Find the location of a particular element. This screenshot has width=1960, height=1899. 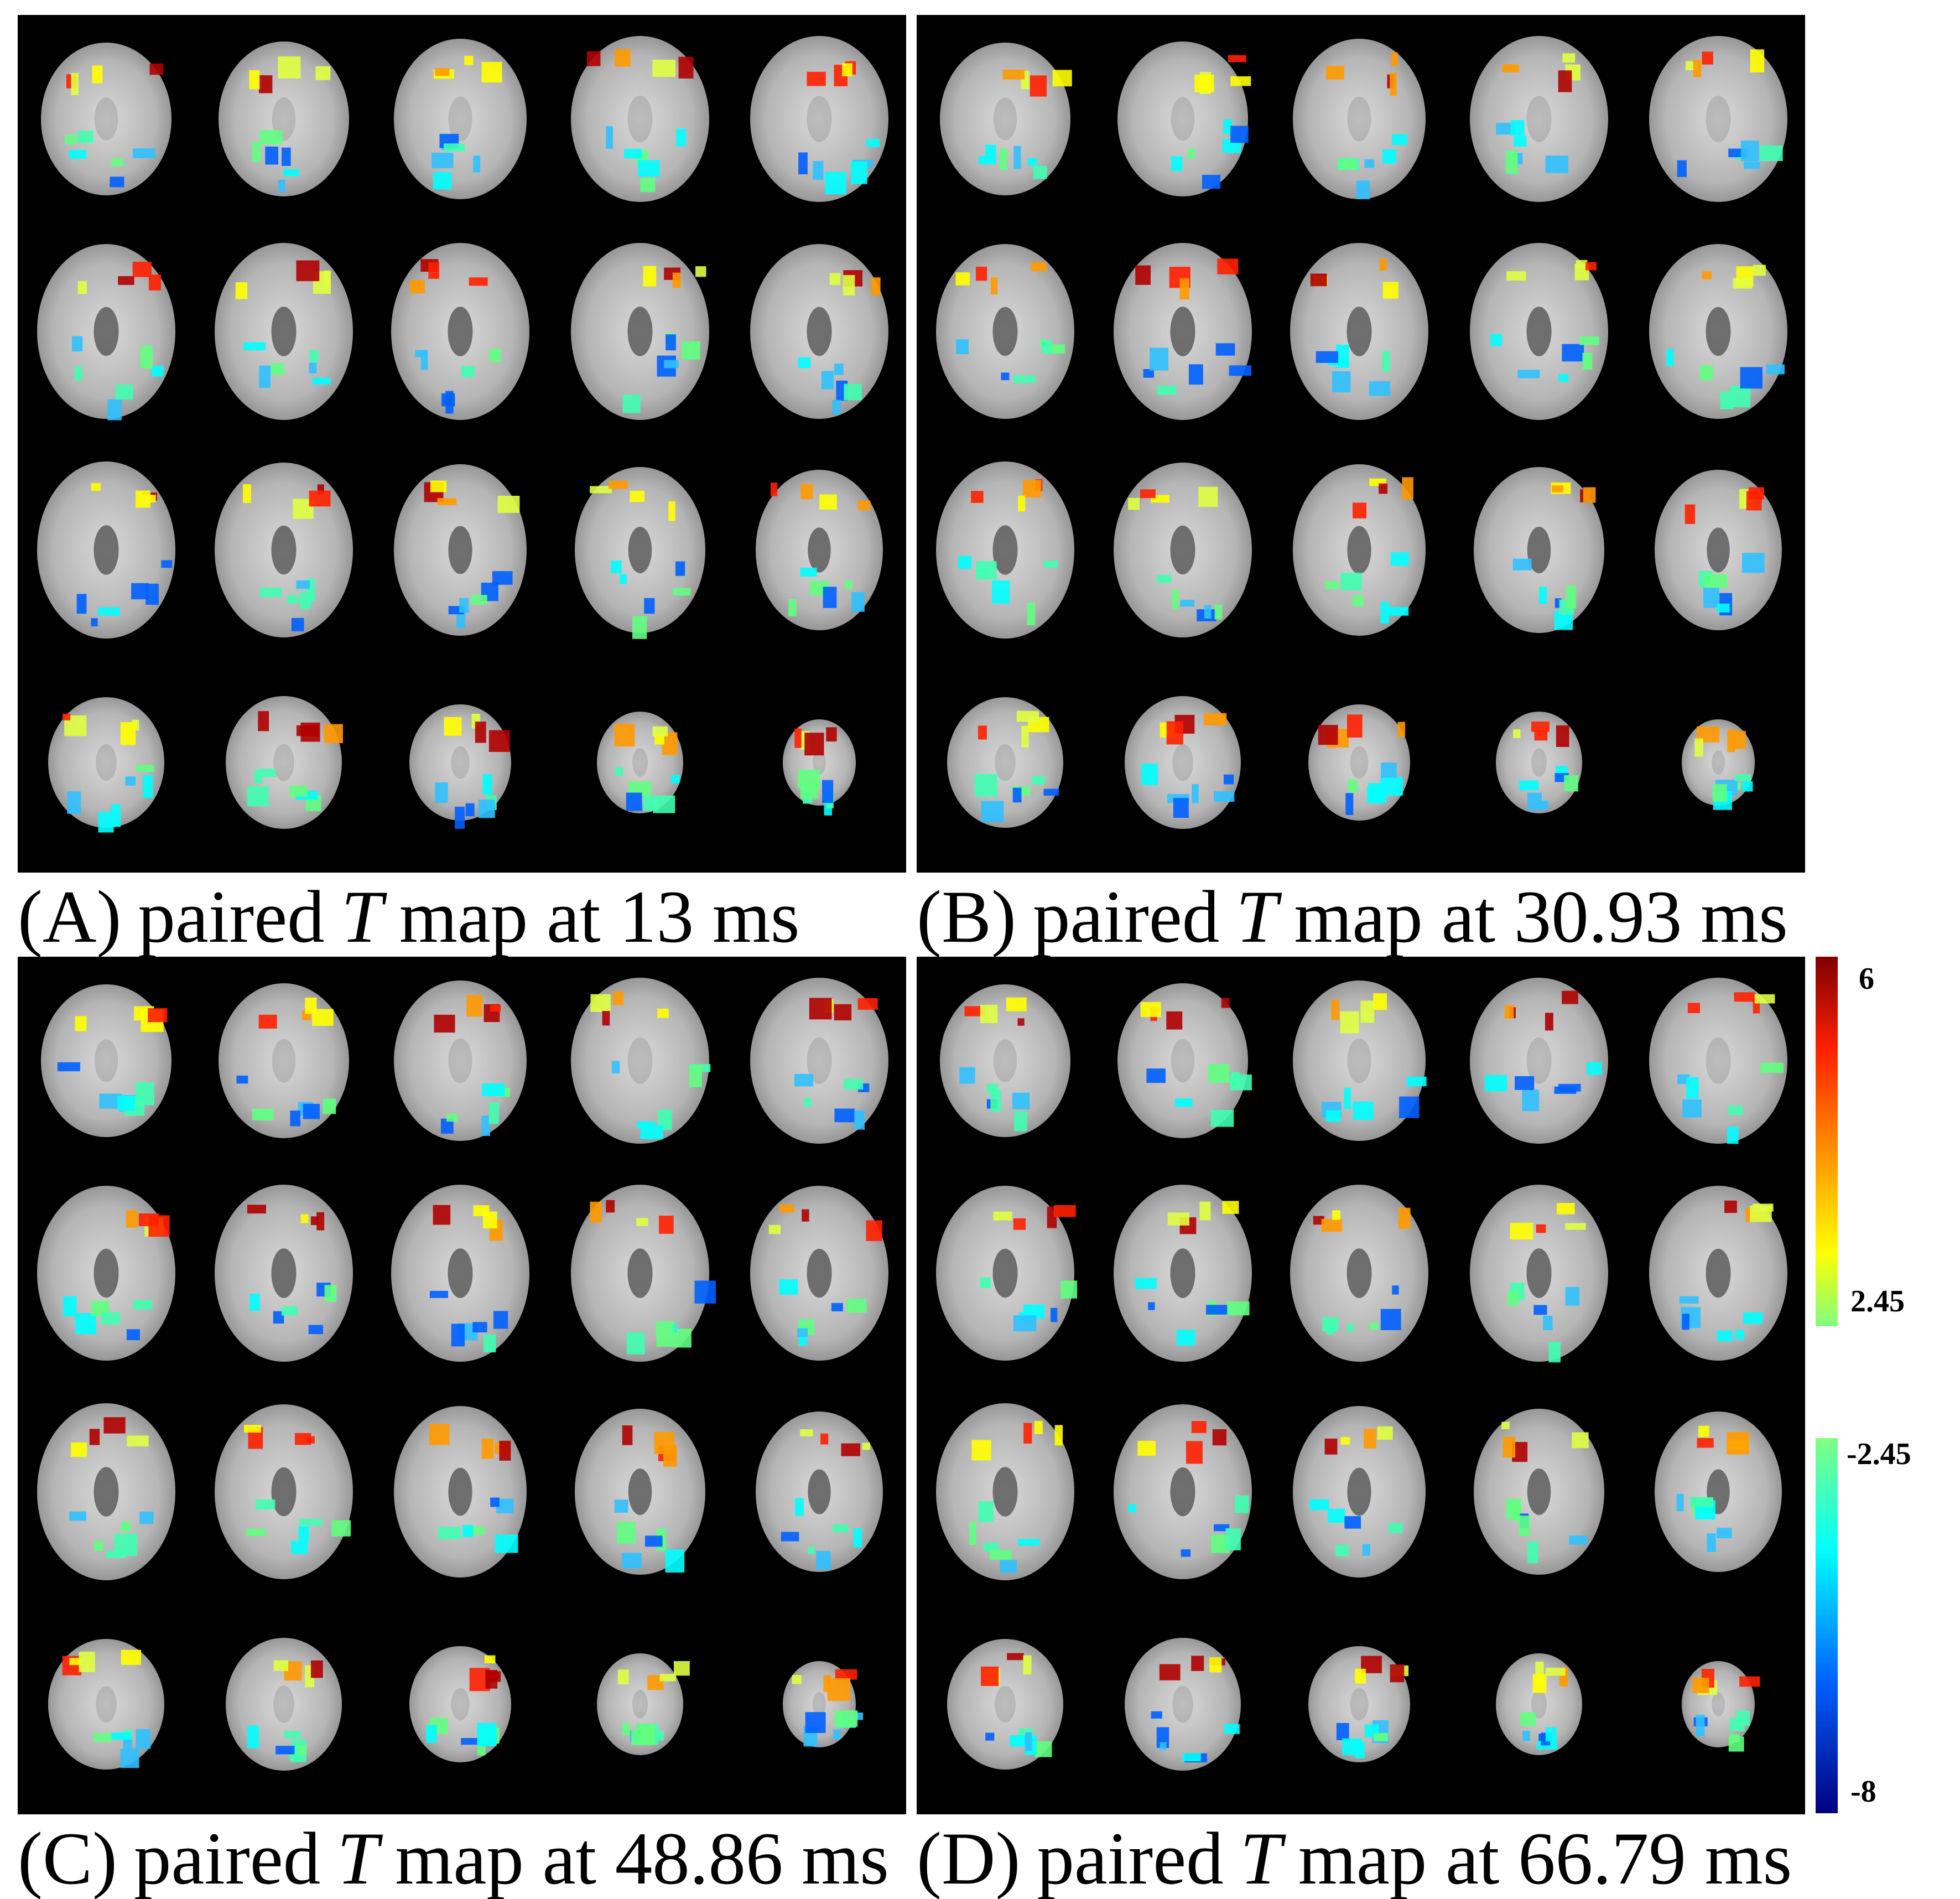

colorbar-label: -2.45 is located at coordinates (1879, 1454).